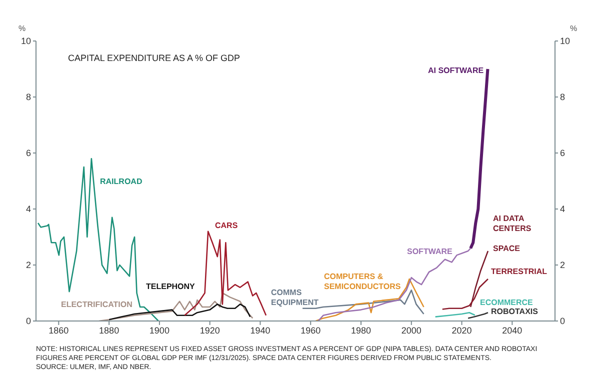  What do you see at coordinates (515, 312) in the screenshot?
I see `series-label: ROBOTAXIS` at bounding box center [515, 312].